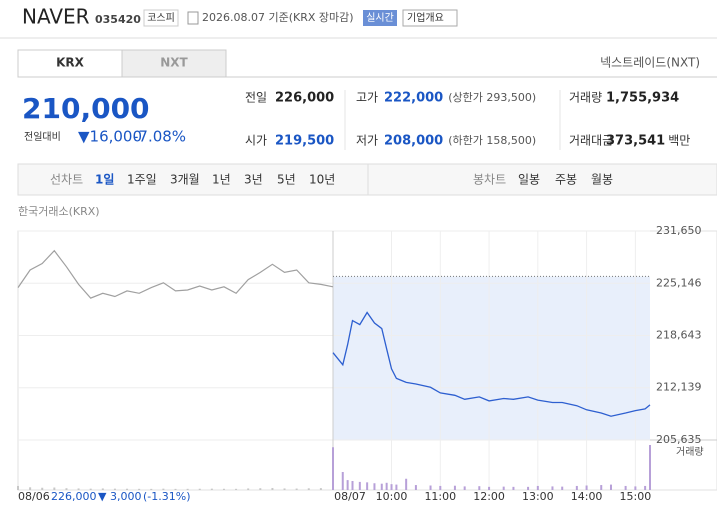 The image size is (717, 507). I want to click on stat-value: 373,541, so click(635, 141).